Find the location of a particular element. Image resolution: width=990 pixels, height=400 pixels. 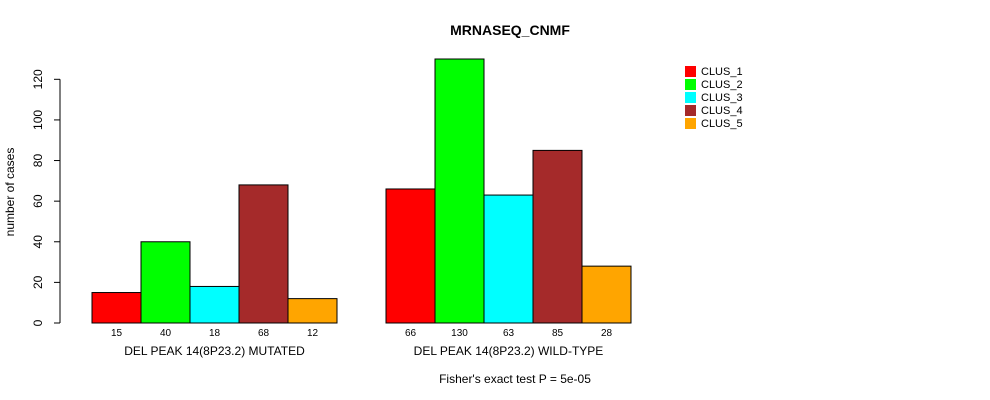

group-label-2: DEL PEAK 14(8P23.2) WILD-TYPE is located at coordinates (509, 351).